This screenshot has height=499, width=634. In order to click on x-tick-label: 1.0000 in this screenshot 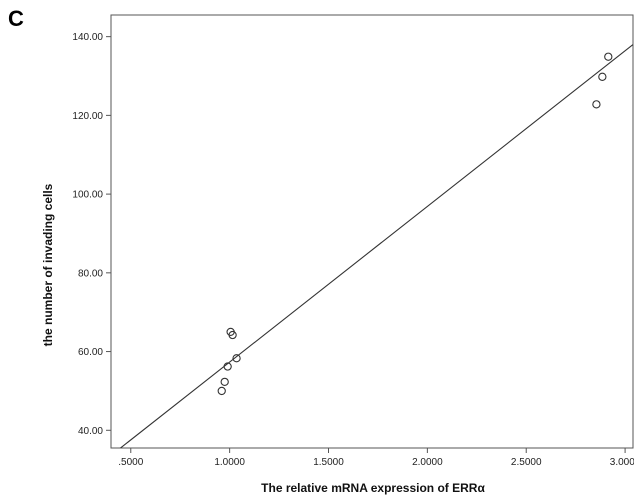, I will do `click(229, 462)`.